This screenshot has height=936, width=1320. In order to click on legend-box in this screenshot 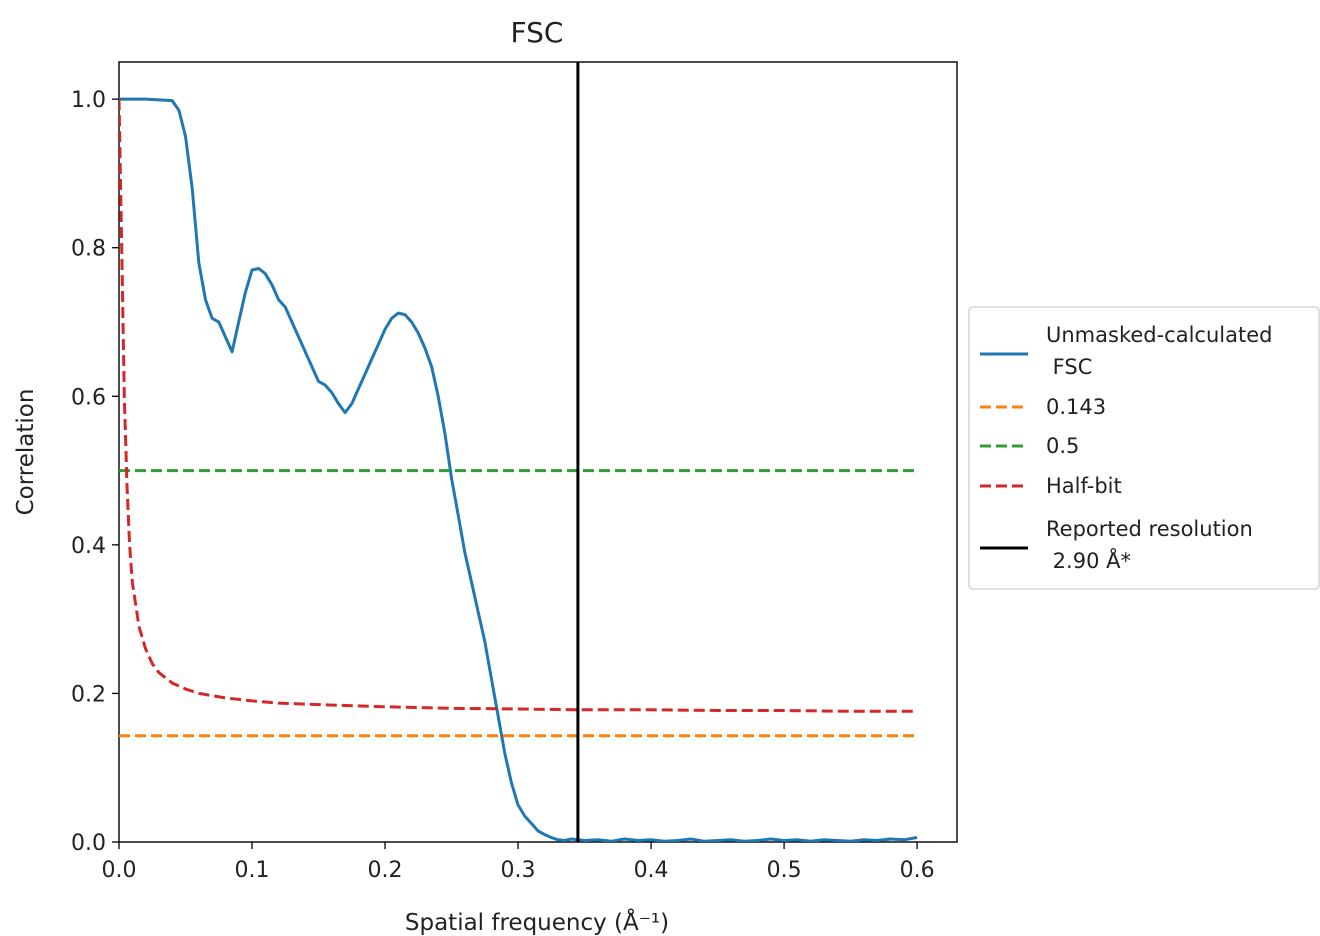, I will do `click(1144, 448)`.